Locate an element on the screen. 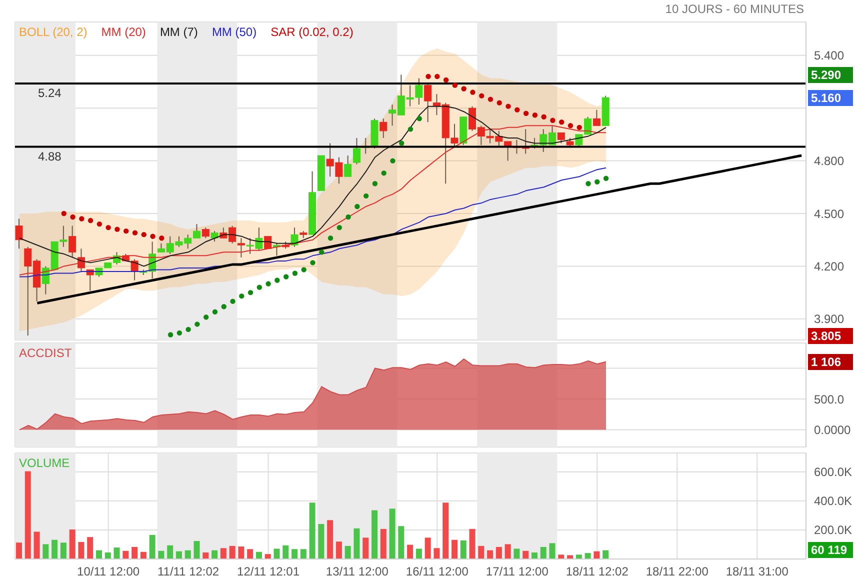 The image size is (855, 580). text: 5.160 is located at coordinates (830, 98).